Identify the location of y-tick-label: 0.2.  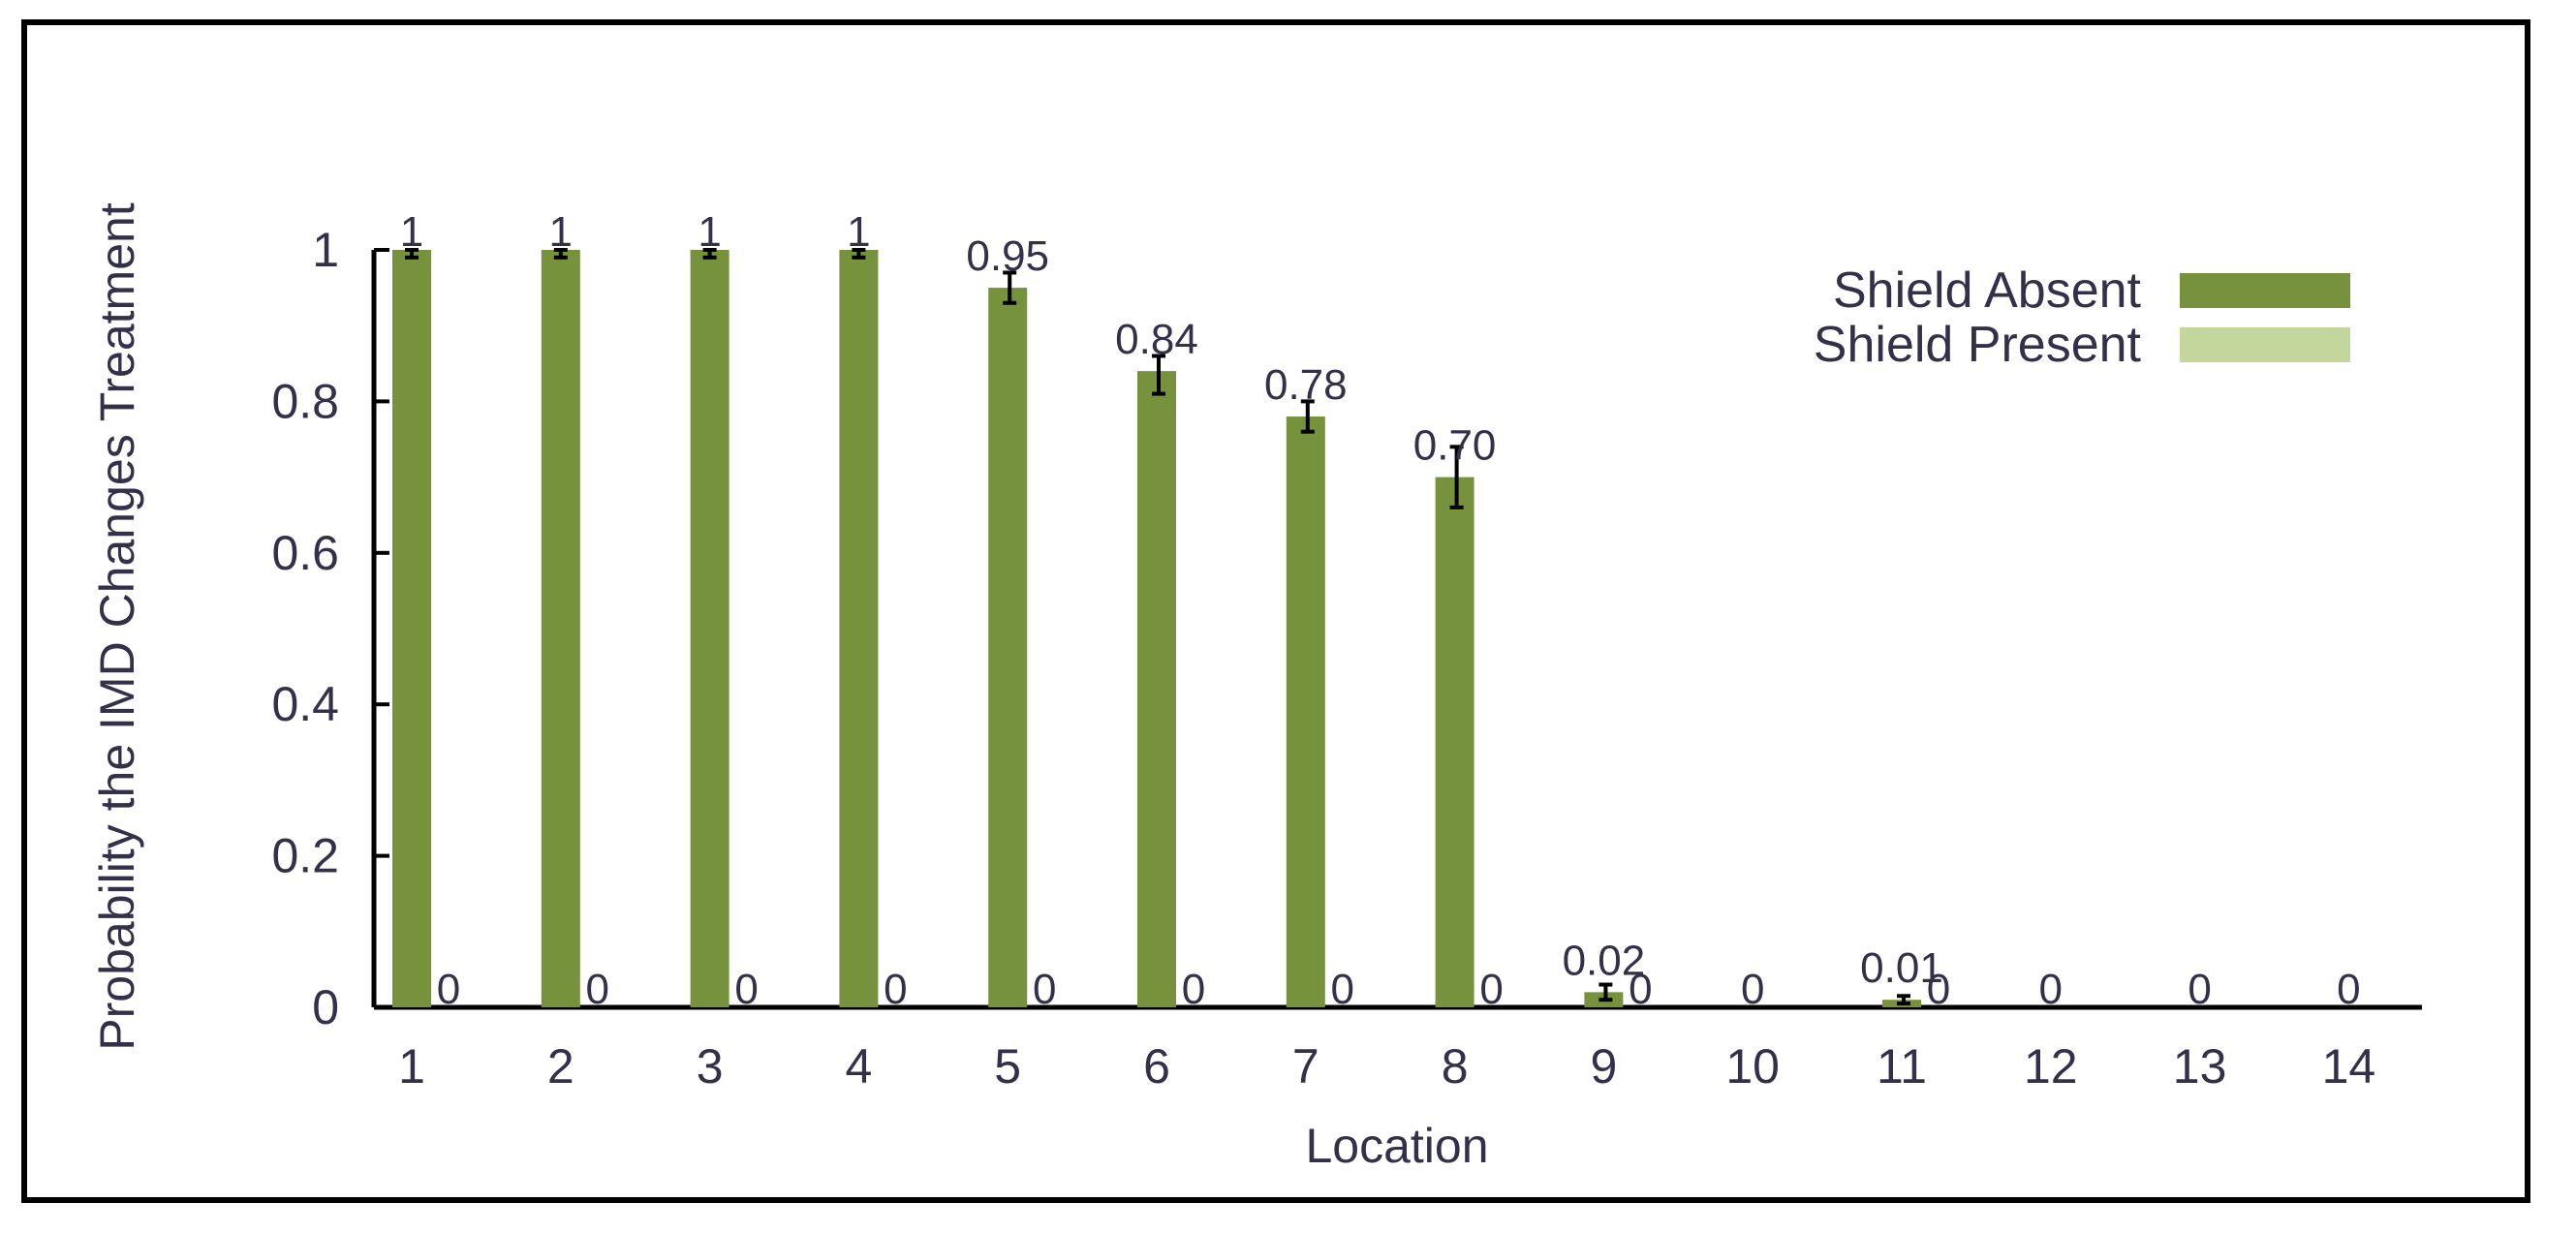
(305, 856).